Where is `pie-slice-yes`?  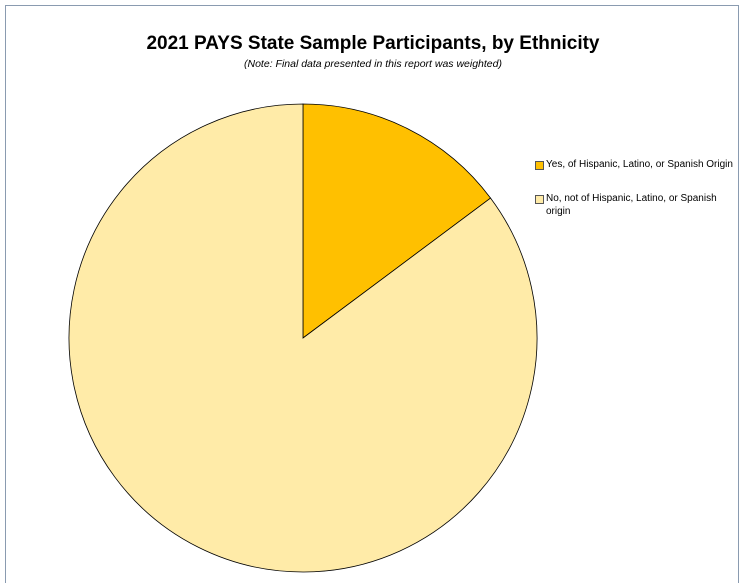 pie-slice-yes is located at coordinates (397, 221).